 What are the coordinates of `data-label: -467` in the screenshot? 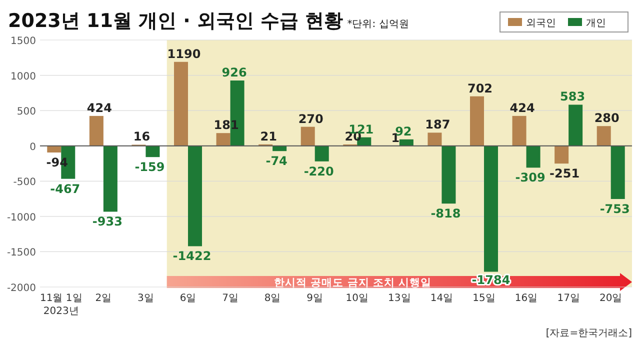 It's located at (65, 189).